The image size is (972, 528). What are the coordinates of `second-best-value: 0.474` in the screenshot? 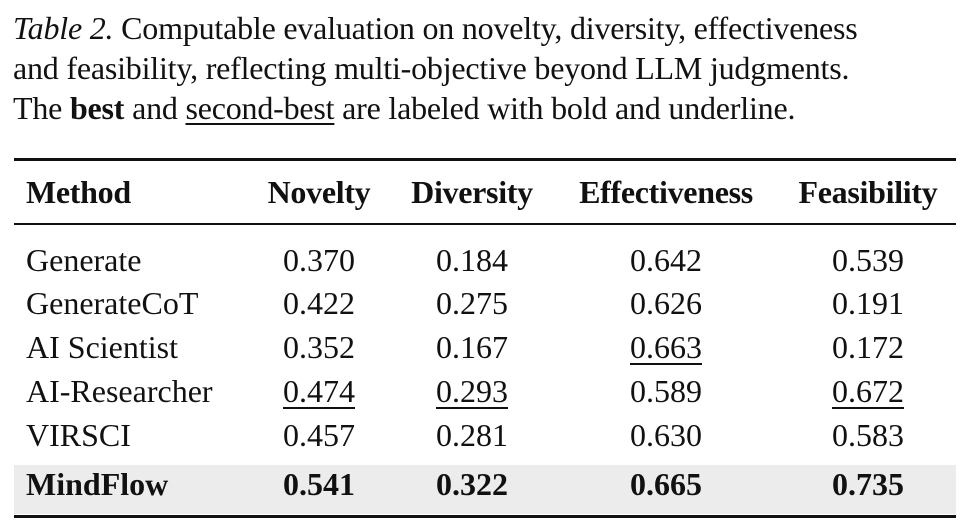 It's located at (319, 390).